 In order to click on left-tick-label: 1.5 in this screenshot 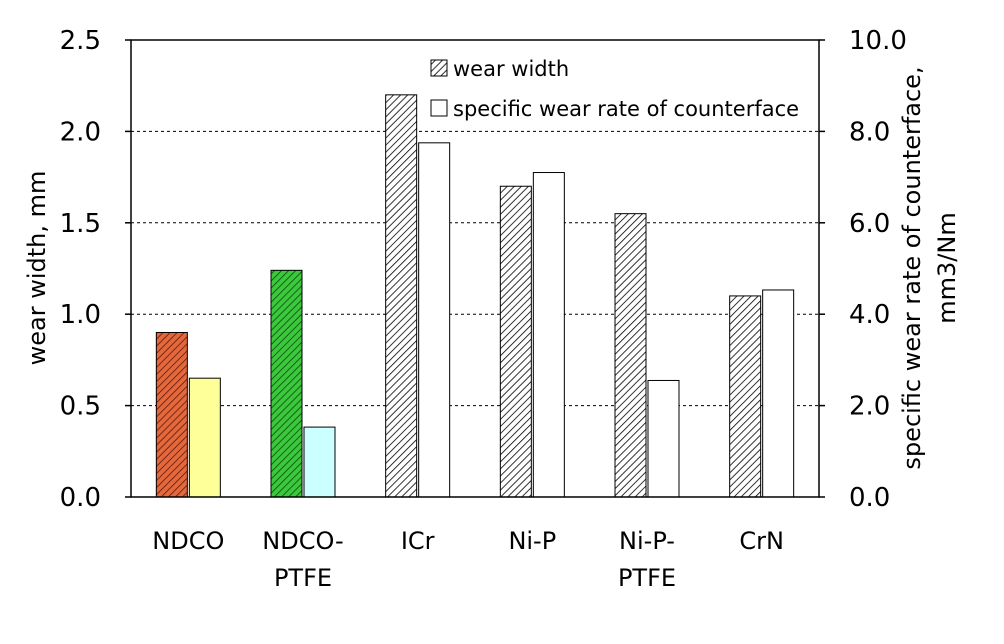, I will do `click(80, 224)`.